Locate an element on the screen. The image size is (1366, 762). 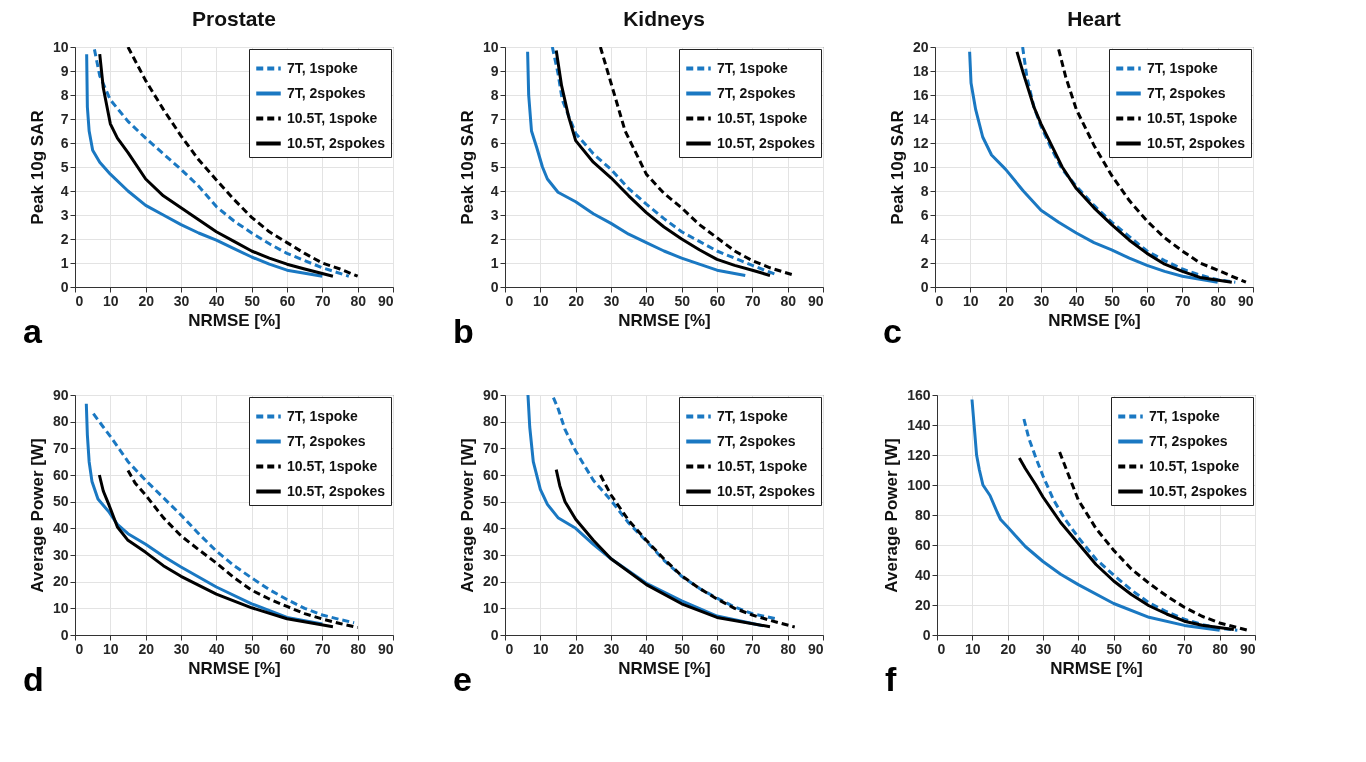
y-tick-label: 3 is located at coordinates (64, 214).